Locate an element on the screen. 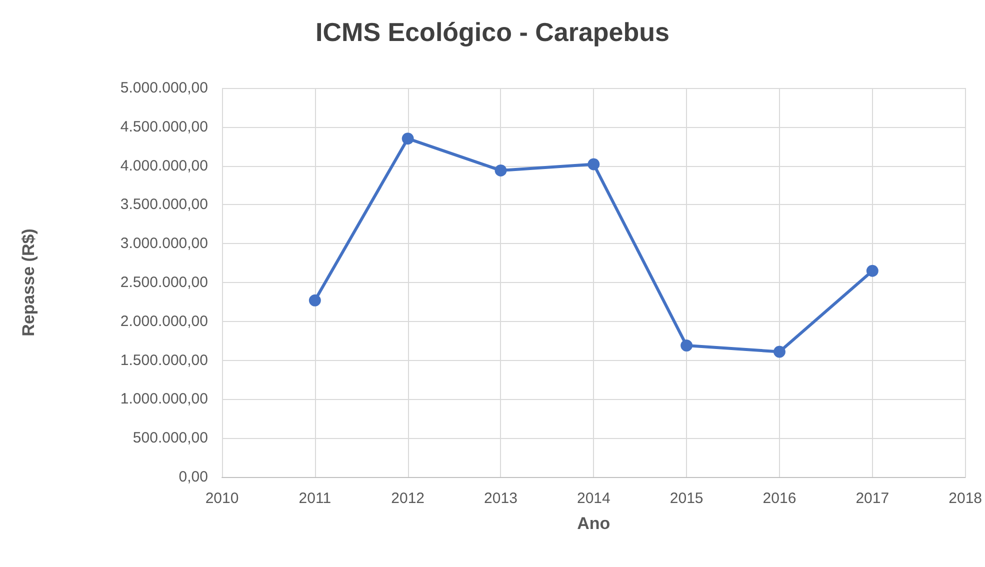 This screenshot has width=985, height=567. x-tick-label: 2013 is located at coordinates (501, 498).